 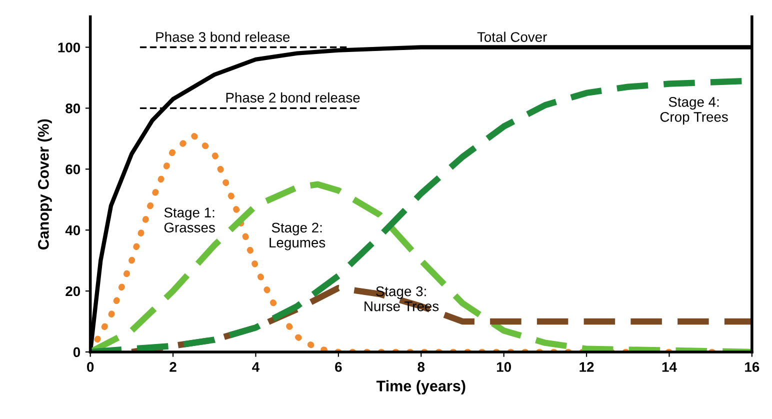 I want to click on x-tick-label: 0, so click(x=90, y=367).